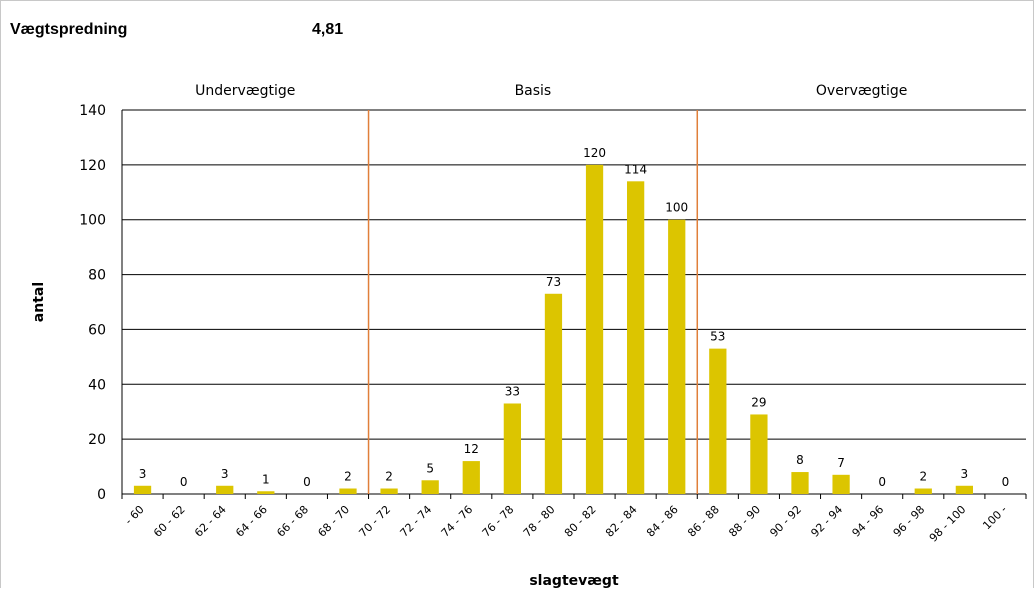 This screenshot has height=590, width=1036. What do you see at coordinates (328, 29) in the screenshot?
I see `header-value: 4,81` at bounding box center [328, 29].